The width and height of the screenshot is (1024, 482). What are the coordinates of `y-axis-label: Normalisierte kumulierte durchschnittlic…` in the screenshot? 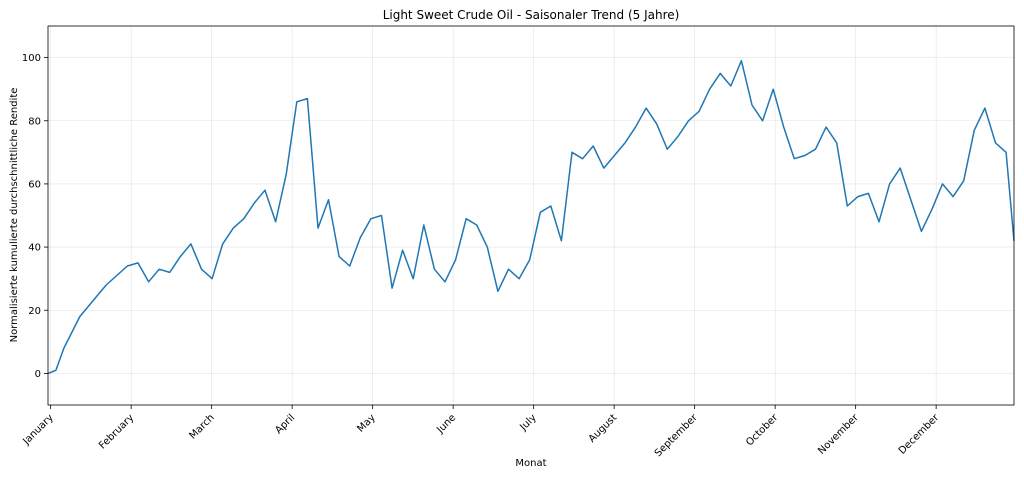 It's located at (14, 215).